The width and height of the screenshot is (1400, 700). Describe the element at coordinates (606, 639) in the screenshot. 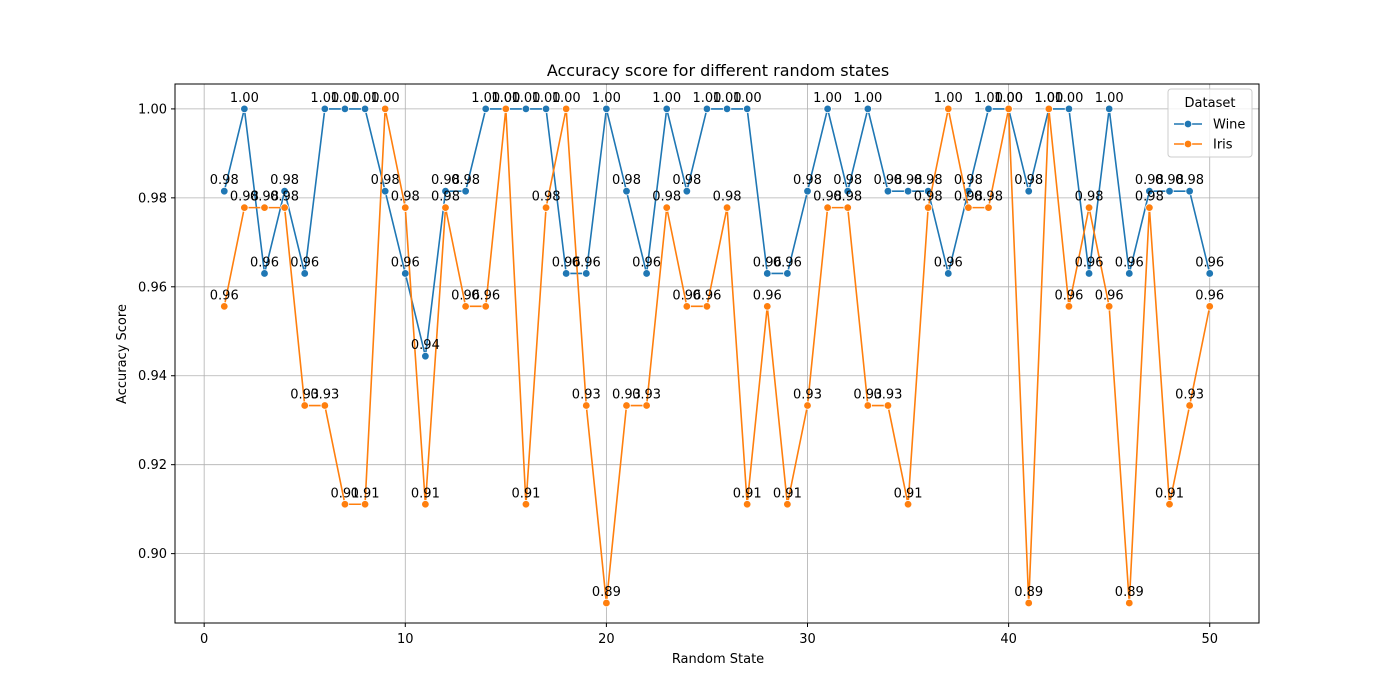

I see `x-tick-label: 20` at that location.